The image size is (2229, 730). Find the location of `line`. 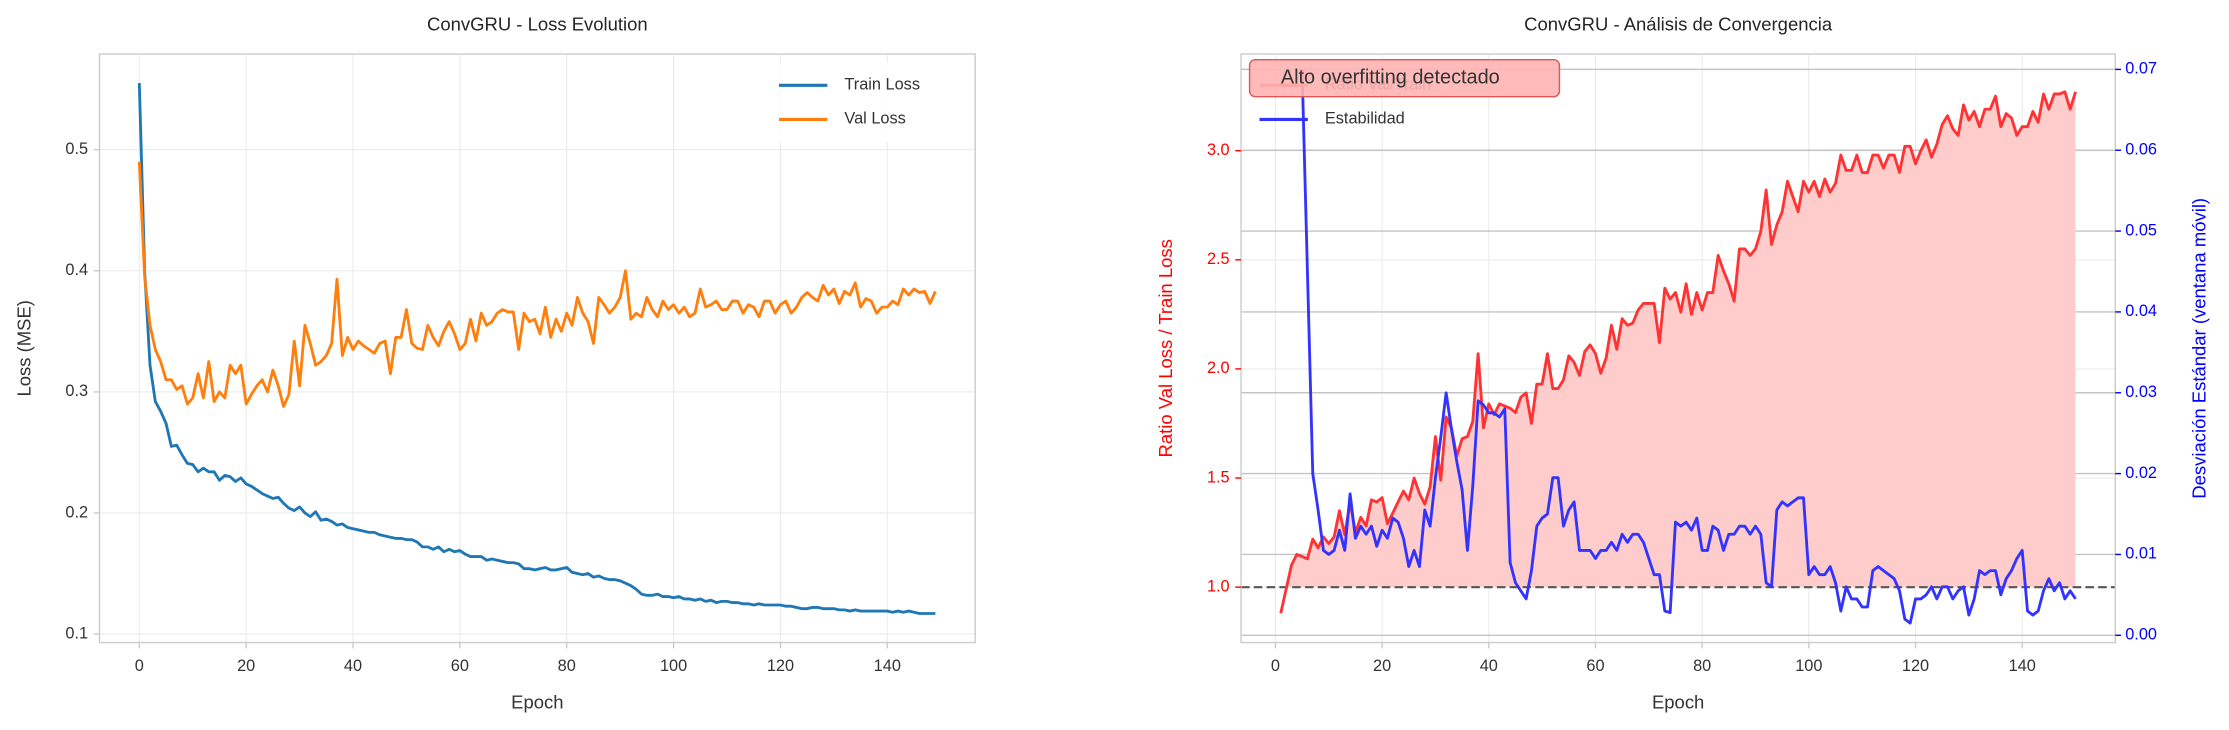

line is located at coordinates (537, 284).